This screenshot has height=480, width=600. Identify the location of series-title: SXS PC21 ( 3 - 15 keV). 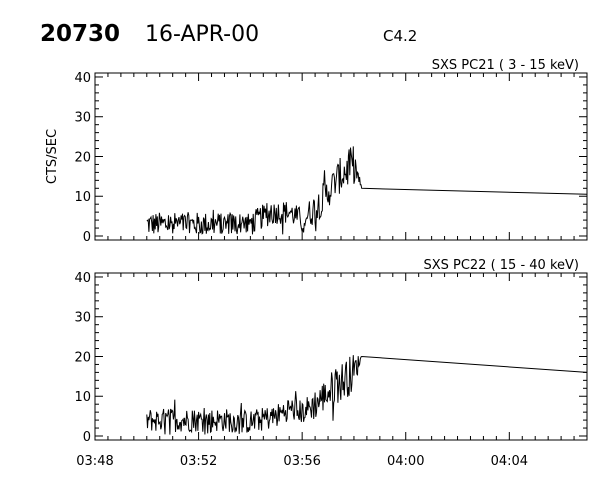
(505, 65).